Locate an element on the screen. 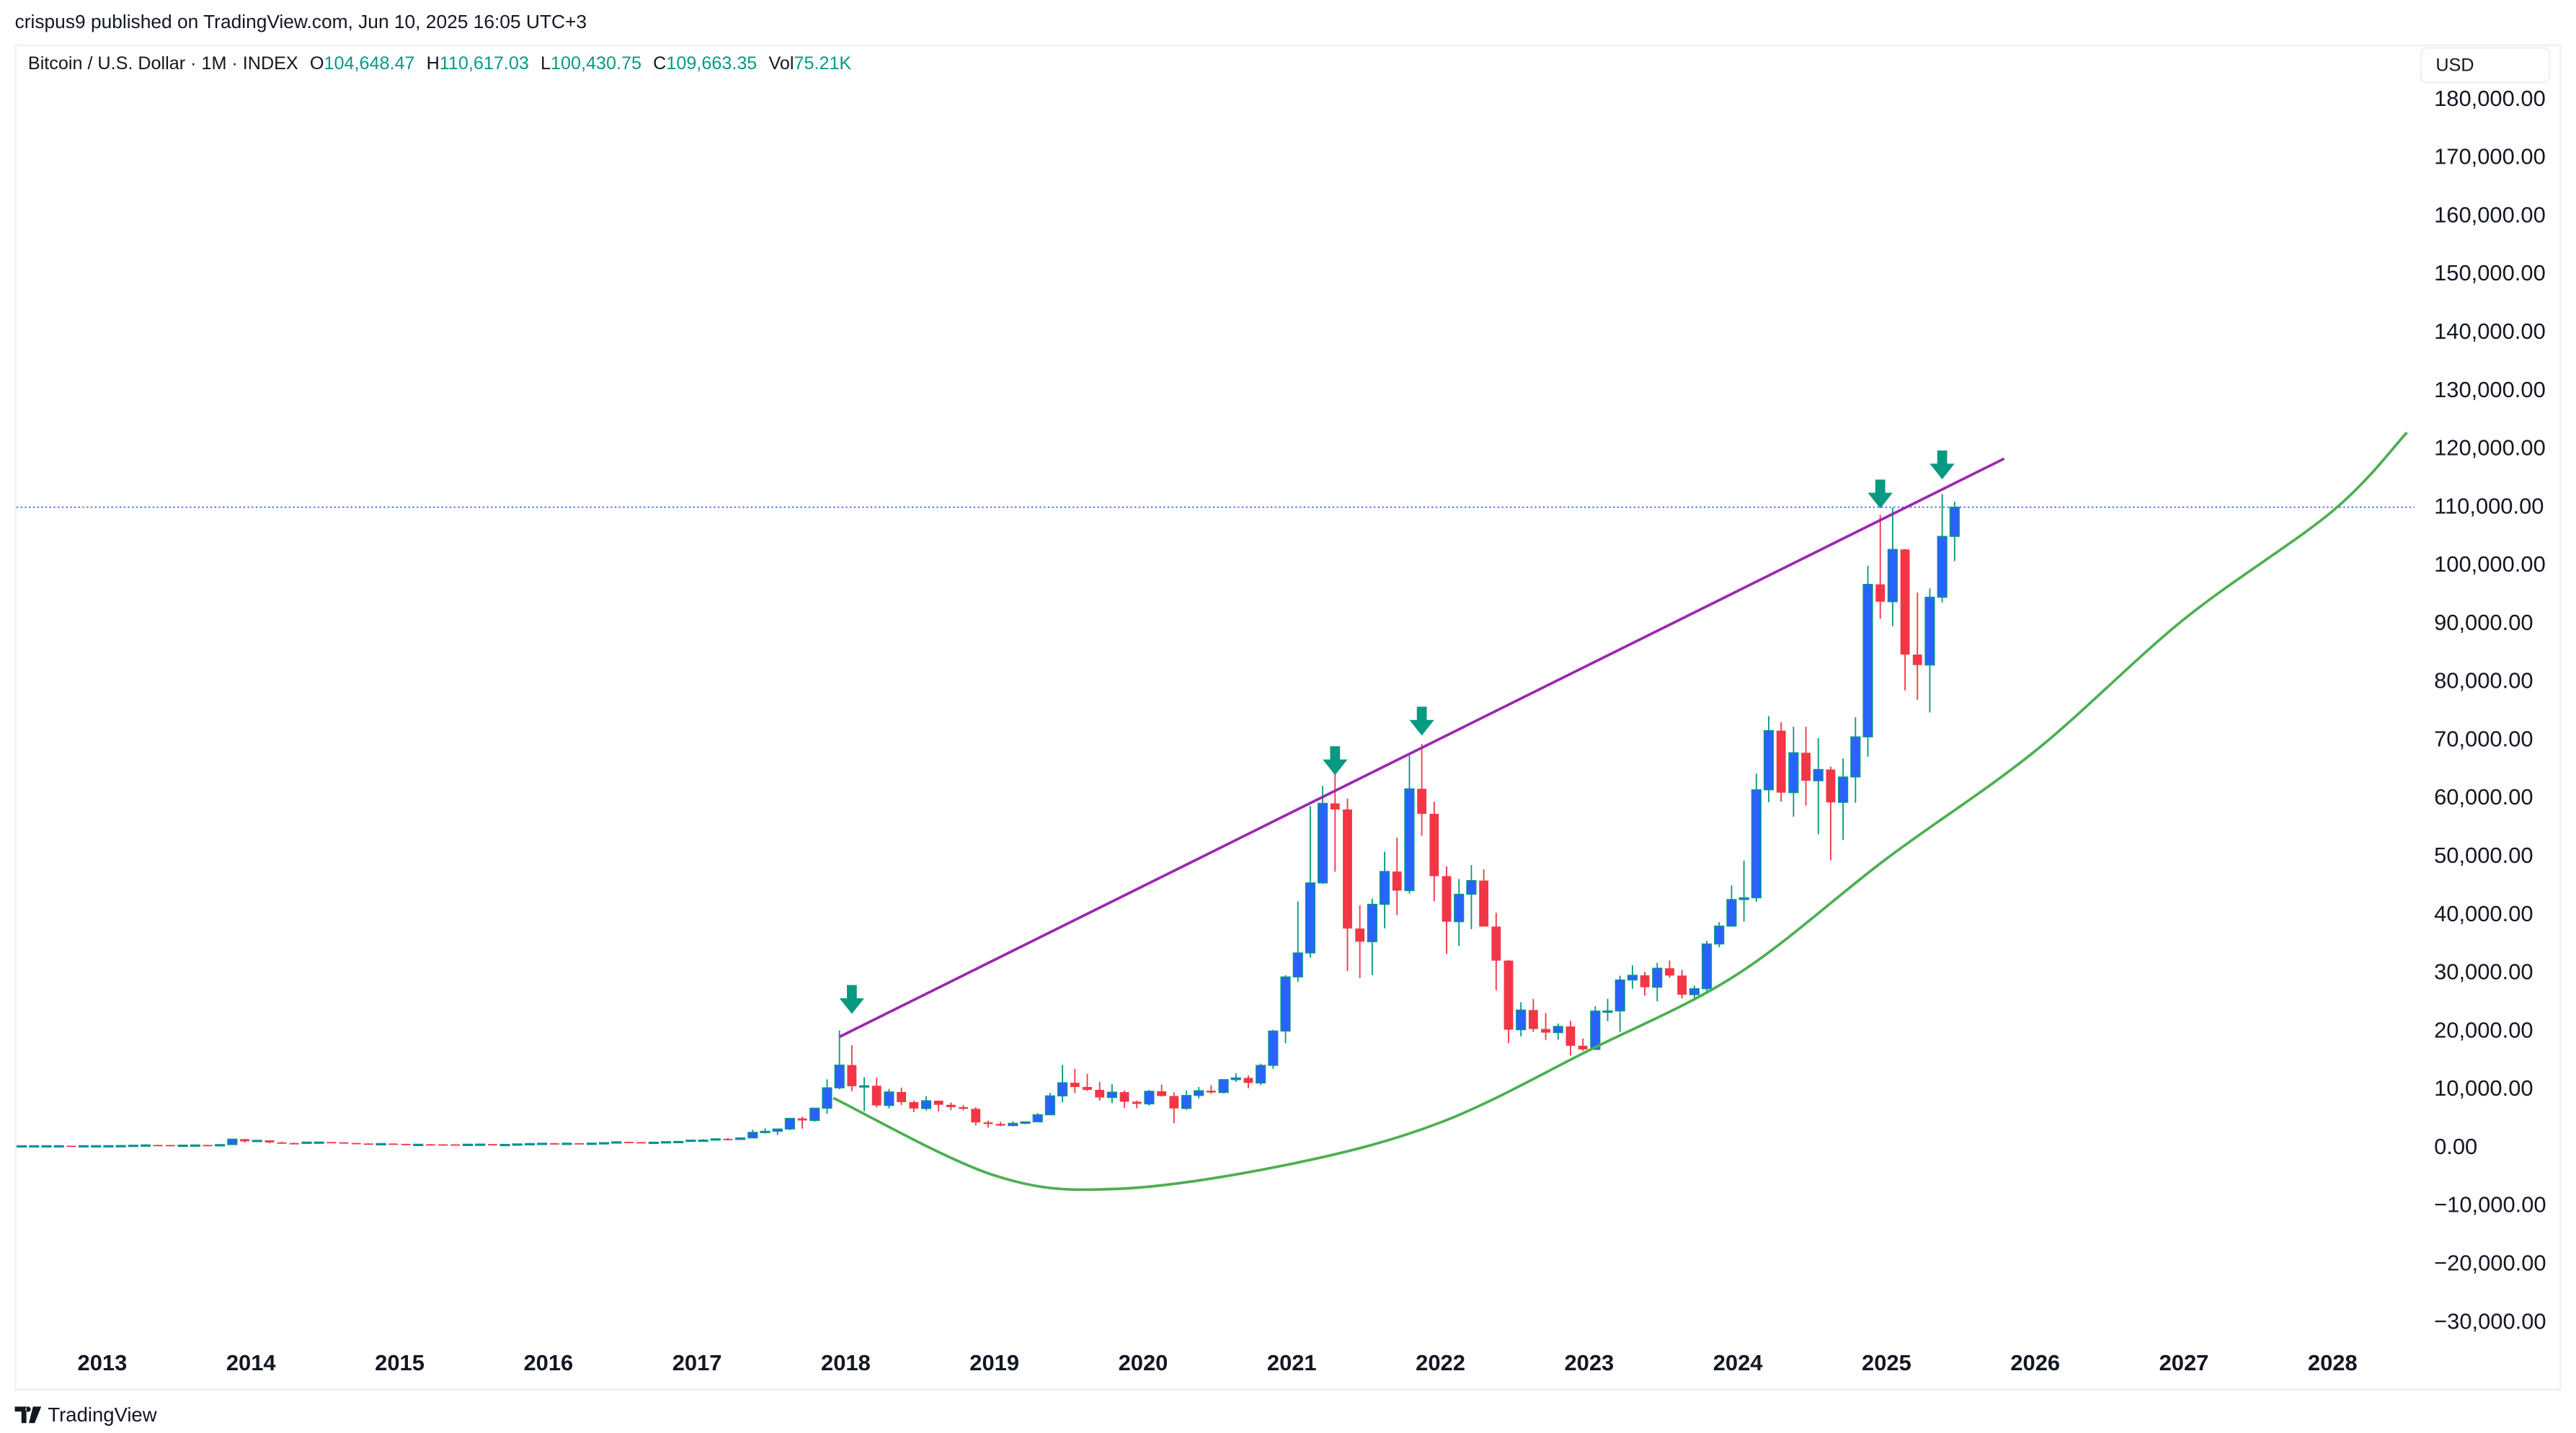 The width and height of the screenshot is (2576, 1433). open-value: 104,648.47 is located at coordinates (369, 63).